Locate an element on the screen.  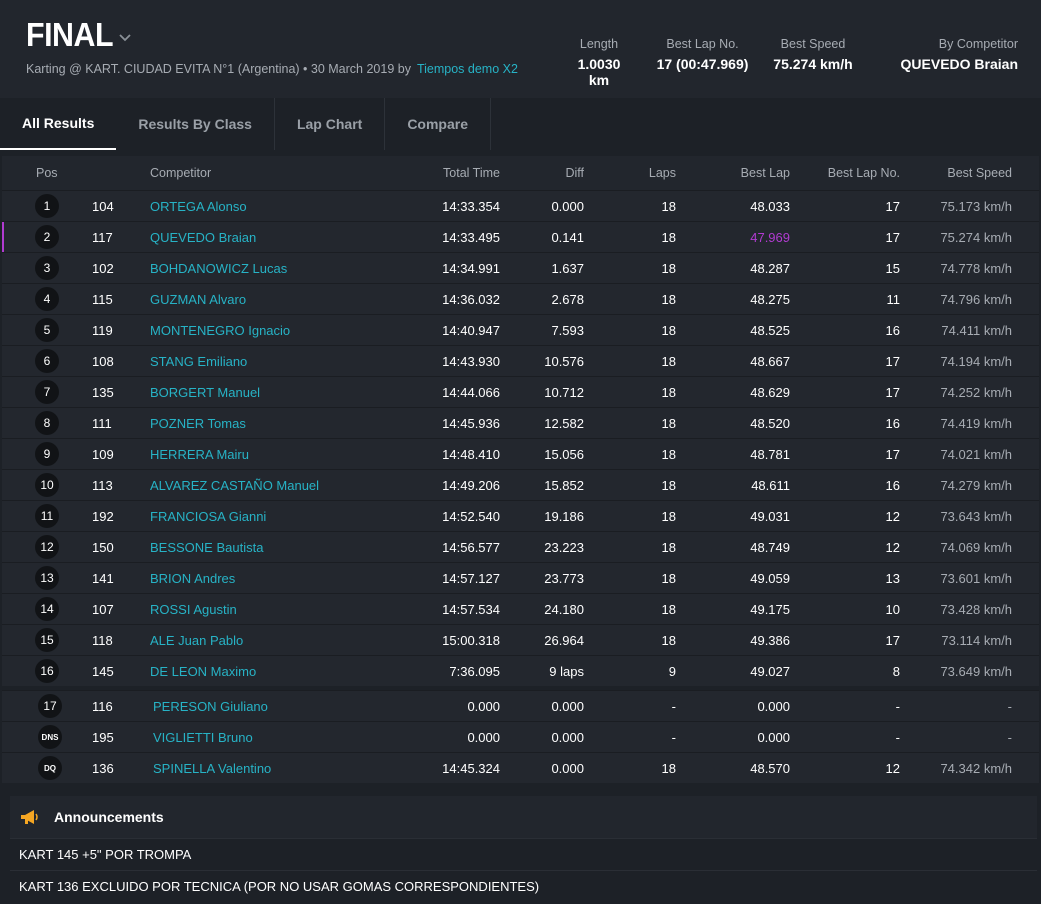
col-pos: Pos is located at coordinates (47, 173).